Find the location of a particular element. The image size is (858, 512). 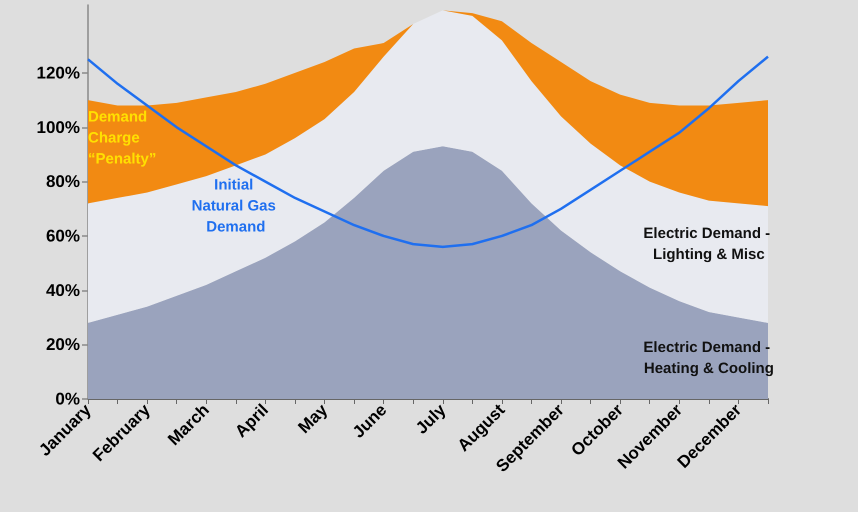

y-tick-label: 120% is located at coordinates (58, 72).